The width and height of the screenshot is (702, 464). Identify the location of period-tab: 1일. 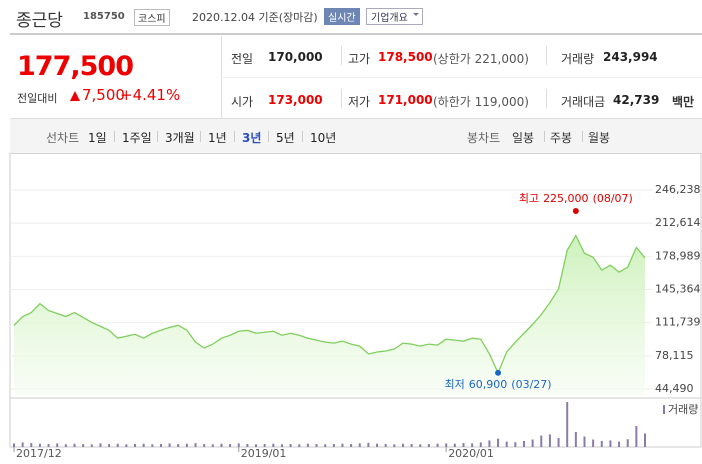
(97, 138).